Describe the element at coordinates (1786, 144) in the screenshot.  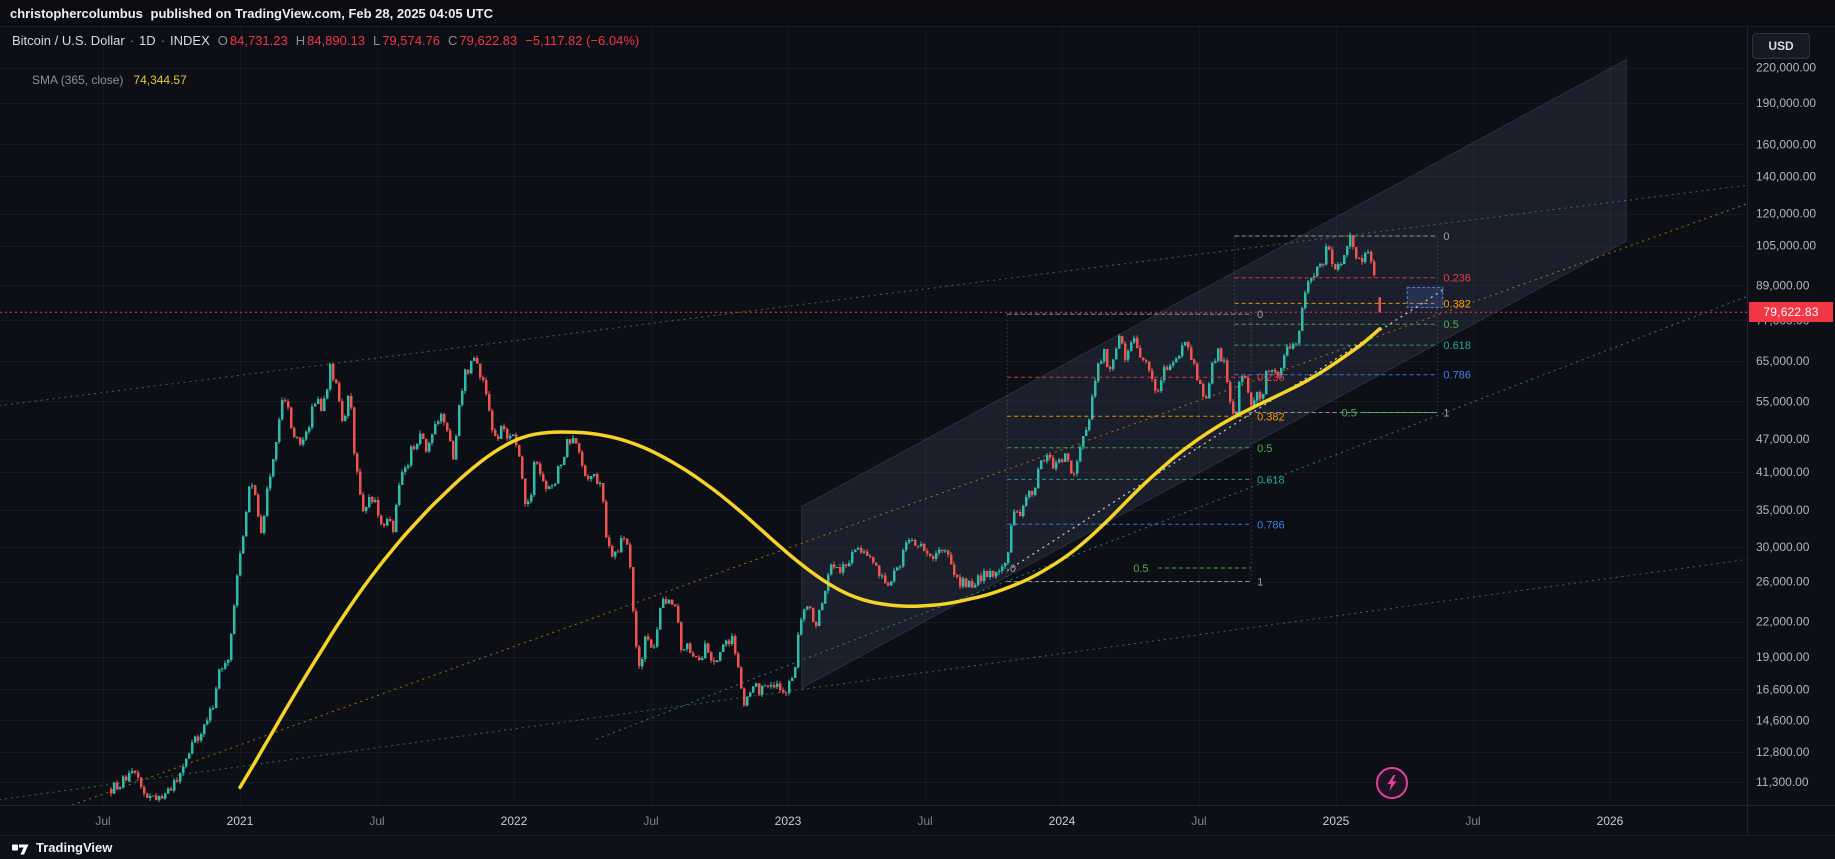
I see `svg-text: 160,000.00` at that location.